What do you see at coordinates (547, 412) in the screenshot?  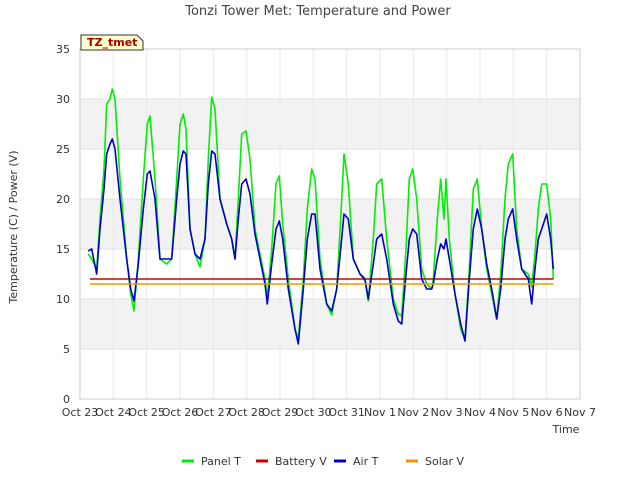 I see `x-tick-label: Nov 6` at bounding box center [547, 412].